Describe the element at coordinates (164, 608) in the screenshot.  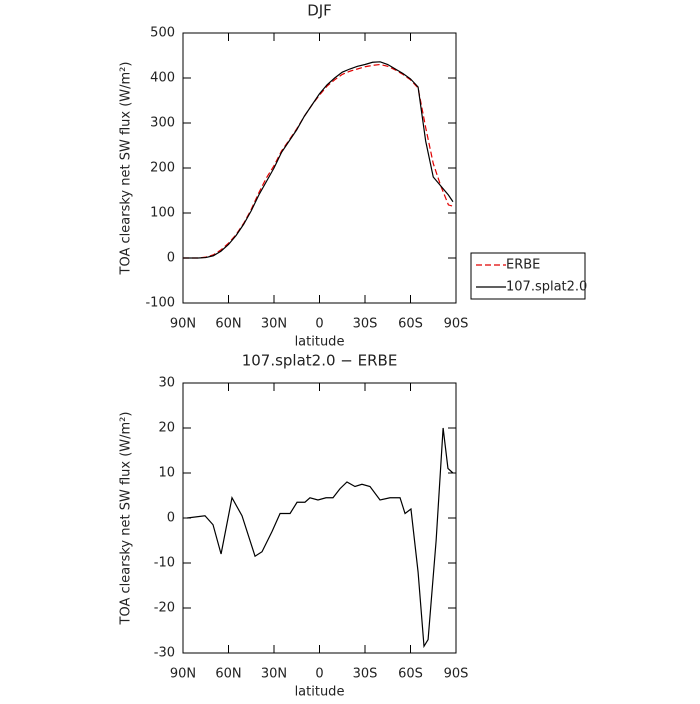
I see `y-tick-label: -20` at that location.